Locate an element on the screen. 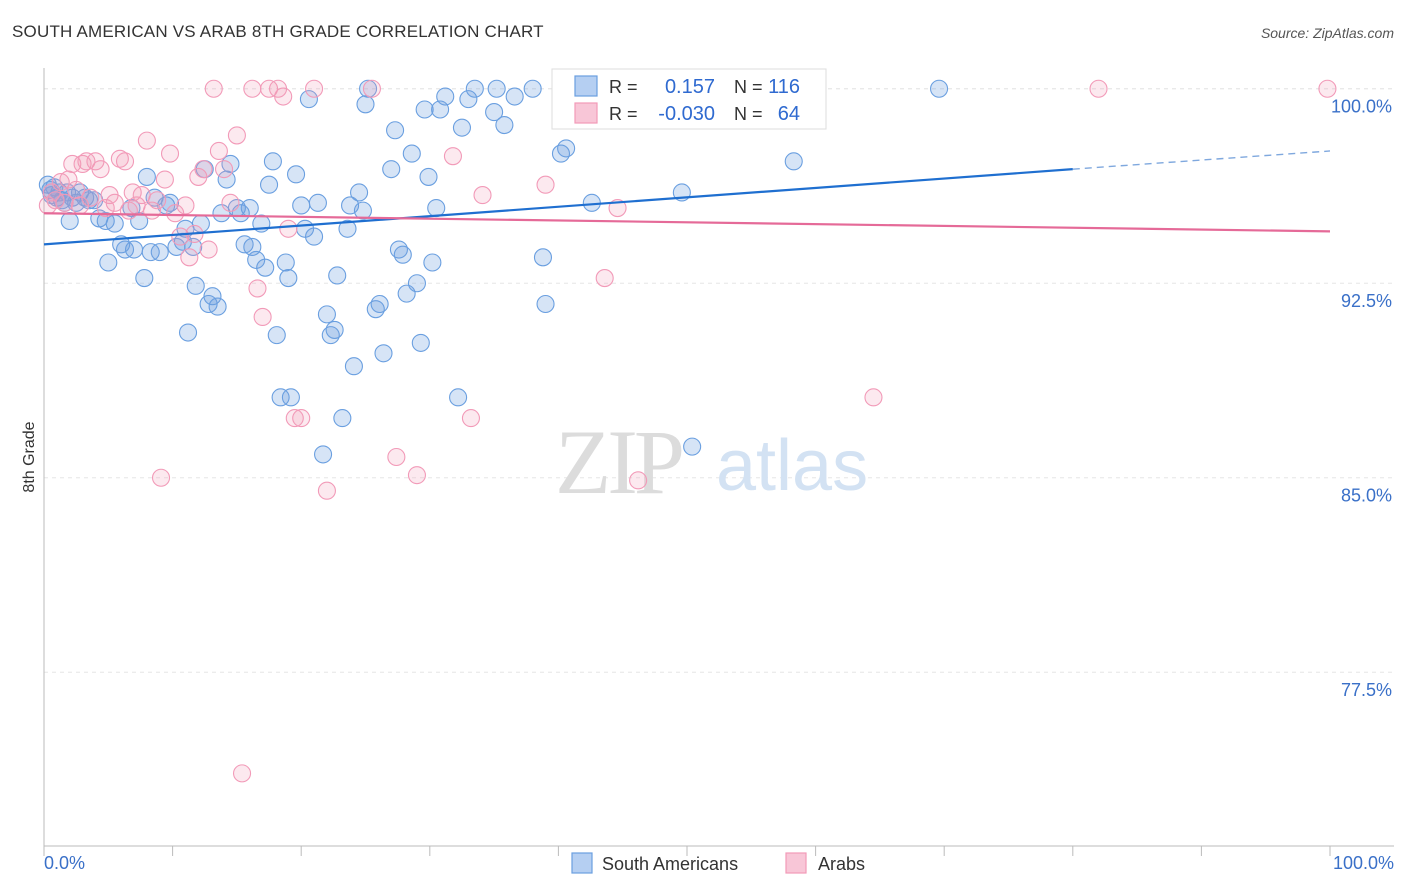  y-tick-labels: 77.5% 85.0% 92.5% 100.0% is located at coordinates (1361, 398).